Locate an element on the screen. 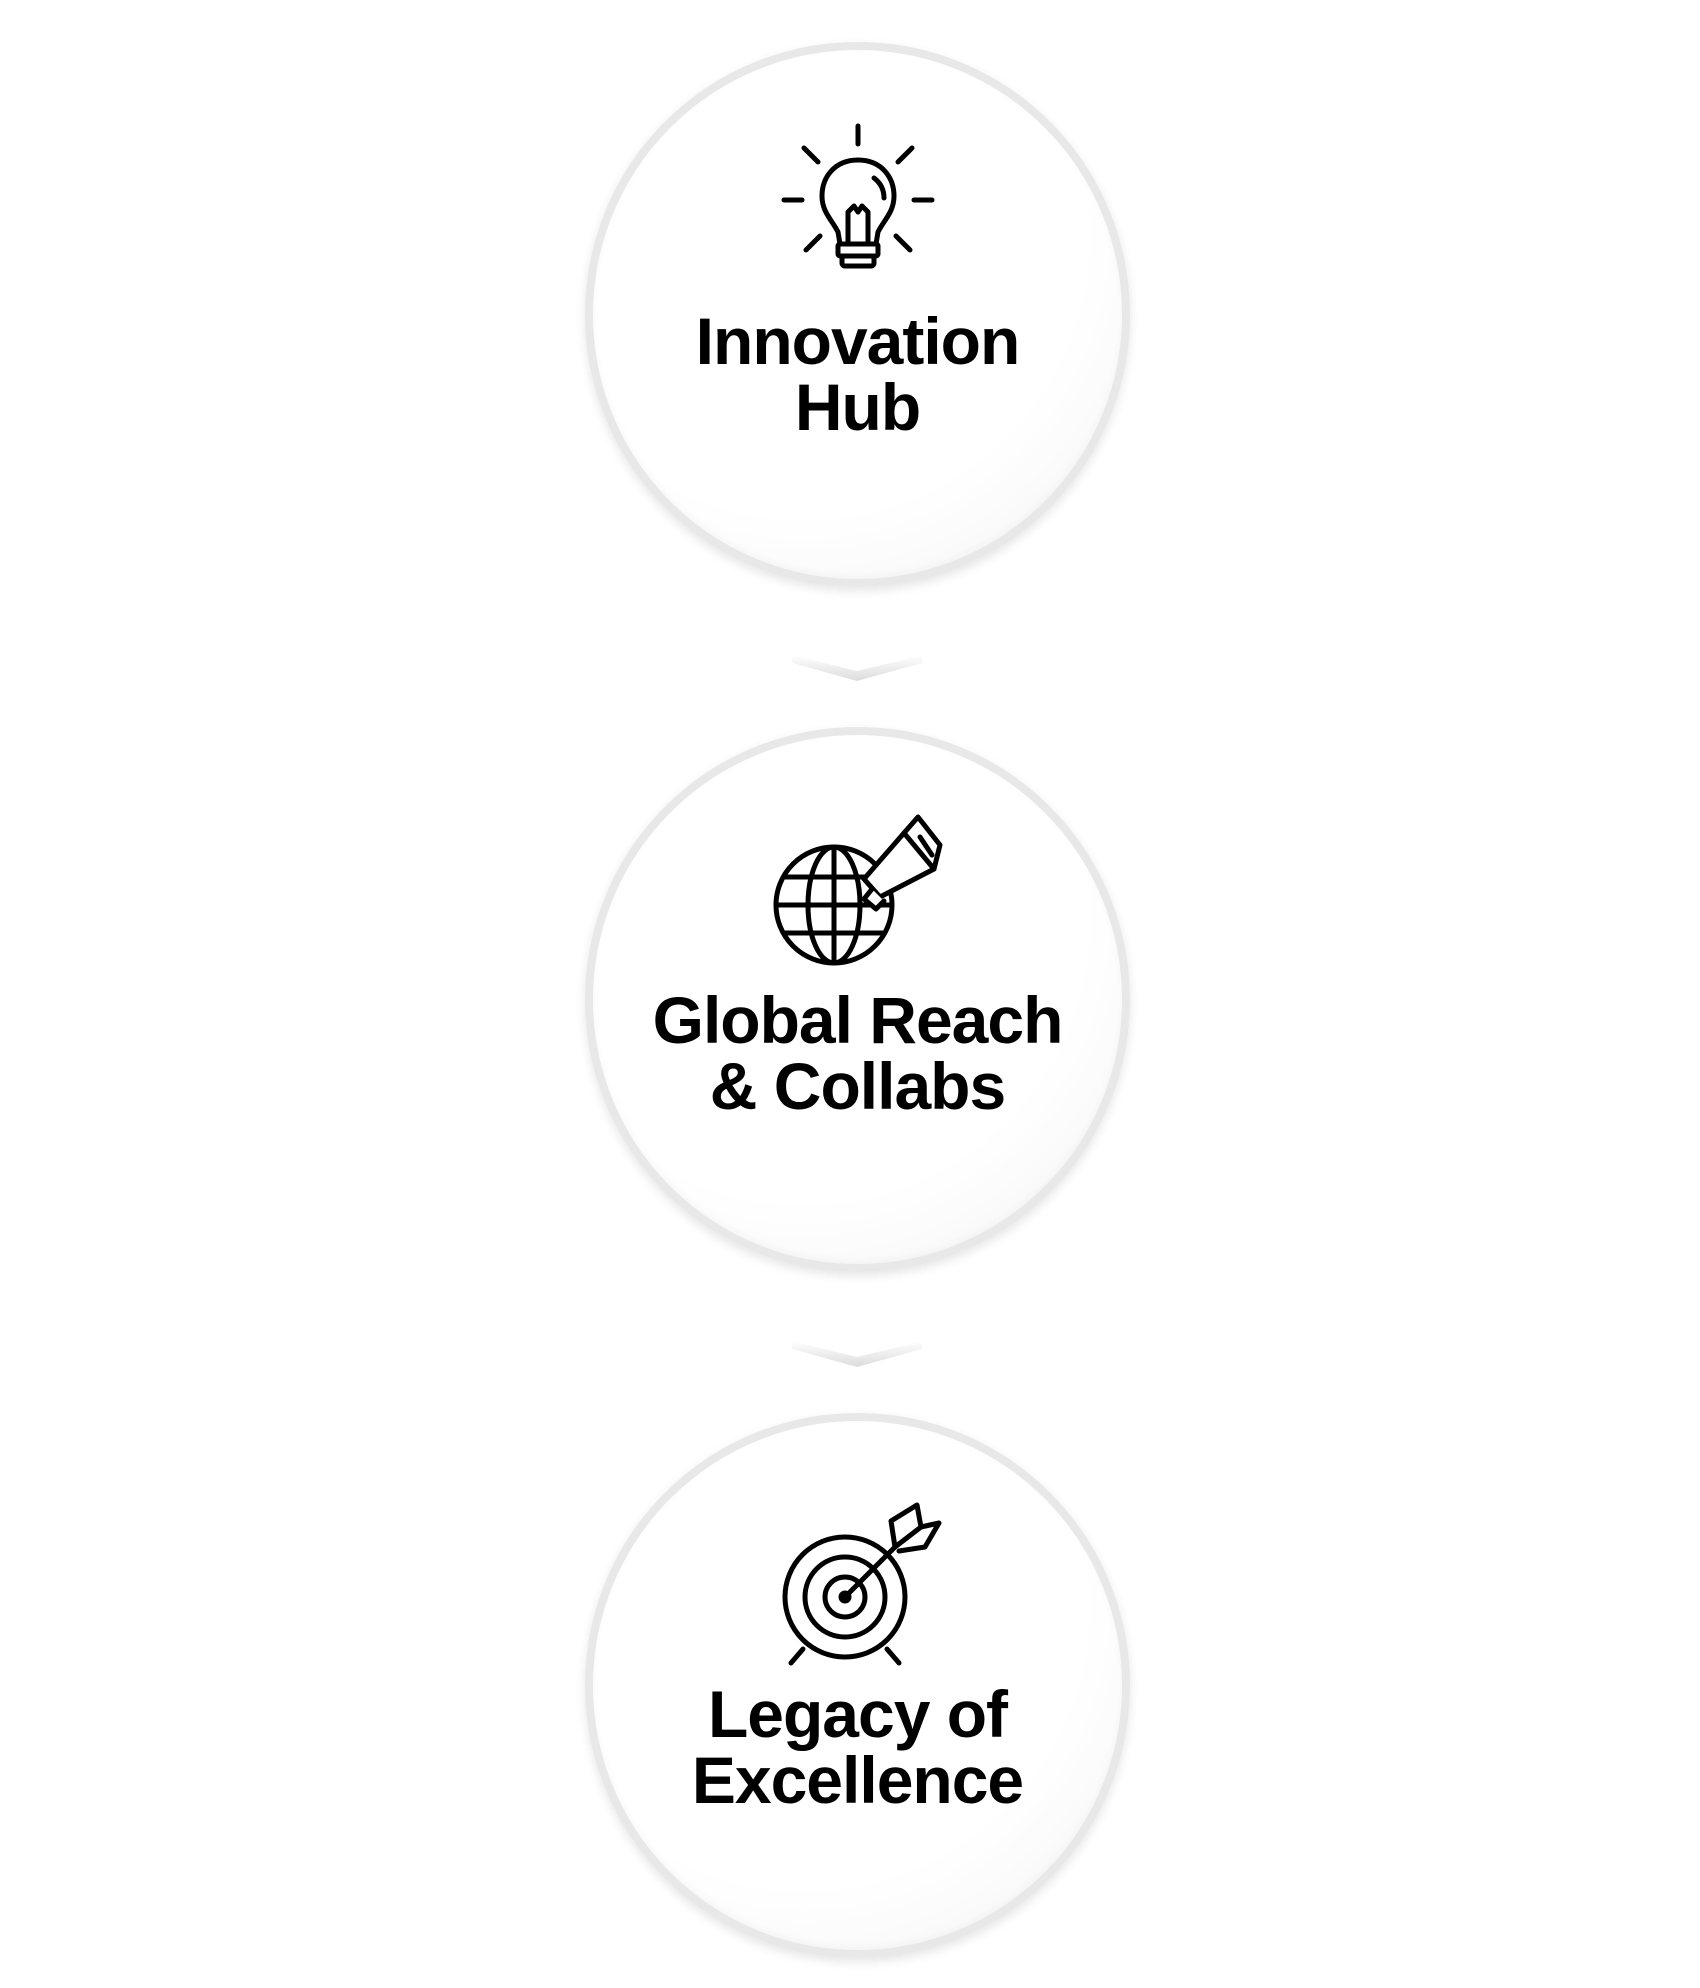  step-circle-global-reach: Global Reach & Collabs is located at coordinates (857, 999).